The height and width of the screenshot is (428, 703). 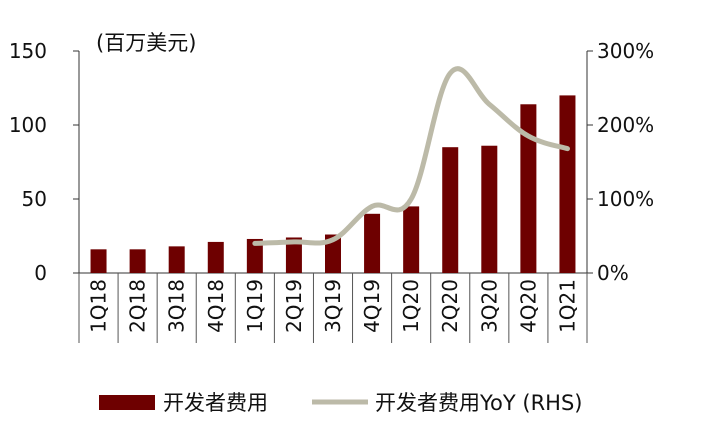 I want to click on x-axis-category-label: 4Q19, so click(x=372, y=306).